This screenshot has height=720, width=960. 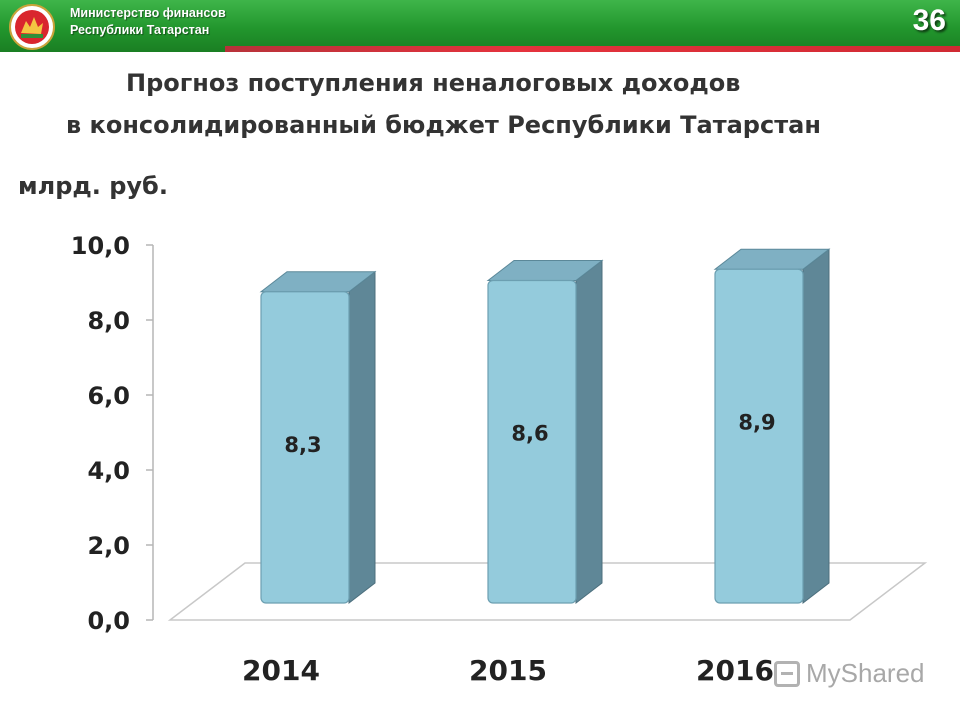 What do you see at coordinates (140, 30) in the screenshot?
I see `ministry-line-2: Республики Татарстан` at bounding box center [140, 30].